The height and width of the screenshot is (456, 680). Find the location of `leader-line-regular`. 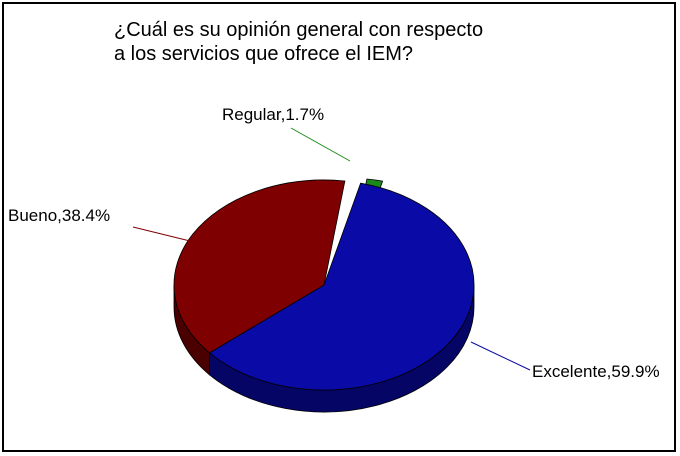

leader-line-regular is located at coordinates (320, 144).